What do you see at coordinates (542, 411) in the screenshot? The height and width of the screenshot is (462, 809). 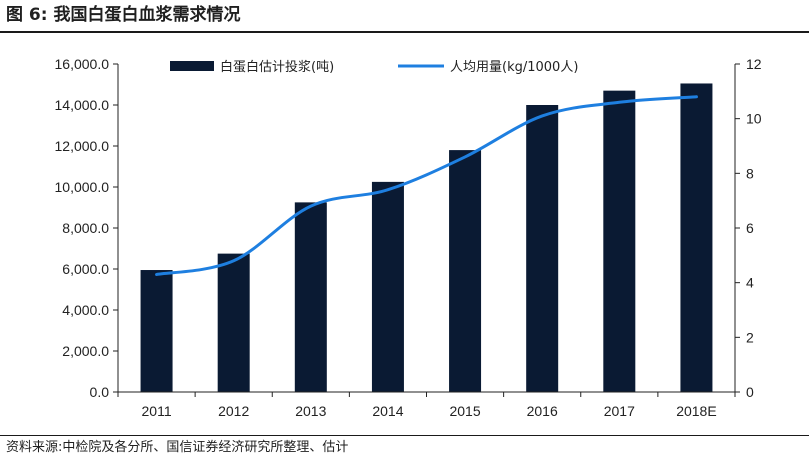 I see `x-axis-tick-label: 2016` at bounding box center [542, 411].